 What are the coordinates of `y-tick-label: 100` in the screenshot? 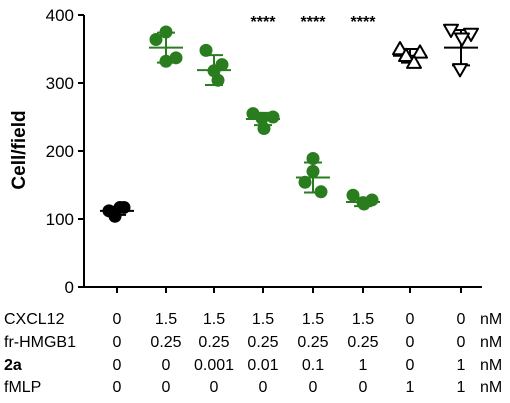 It's located at (60, 219).